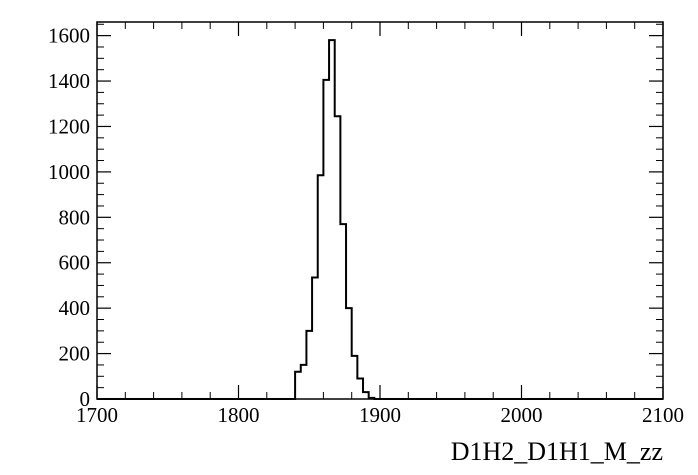 This screenshot has height=475, width=698. Describe the element at coordinates (75, 308) in the screenshot. I see `y-tick-label: 400` at that location.